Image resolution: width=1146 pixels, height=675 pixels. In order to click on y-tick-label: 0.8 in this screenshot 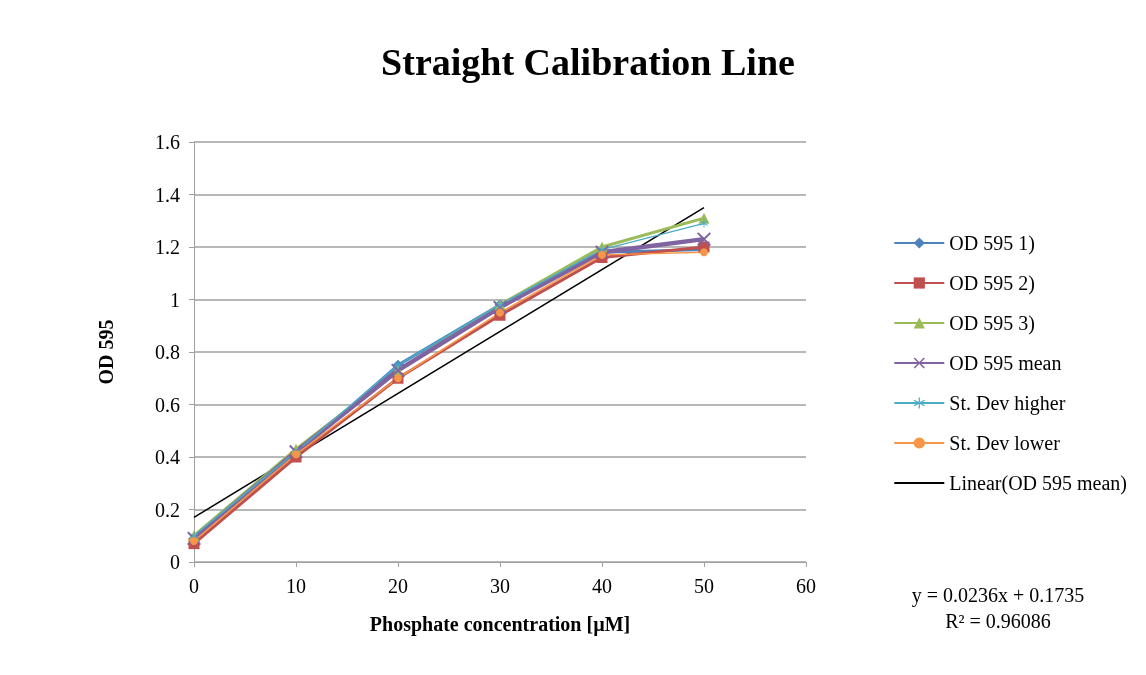, I will do `click(167, 352)`.